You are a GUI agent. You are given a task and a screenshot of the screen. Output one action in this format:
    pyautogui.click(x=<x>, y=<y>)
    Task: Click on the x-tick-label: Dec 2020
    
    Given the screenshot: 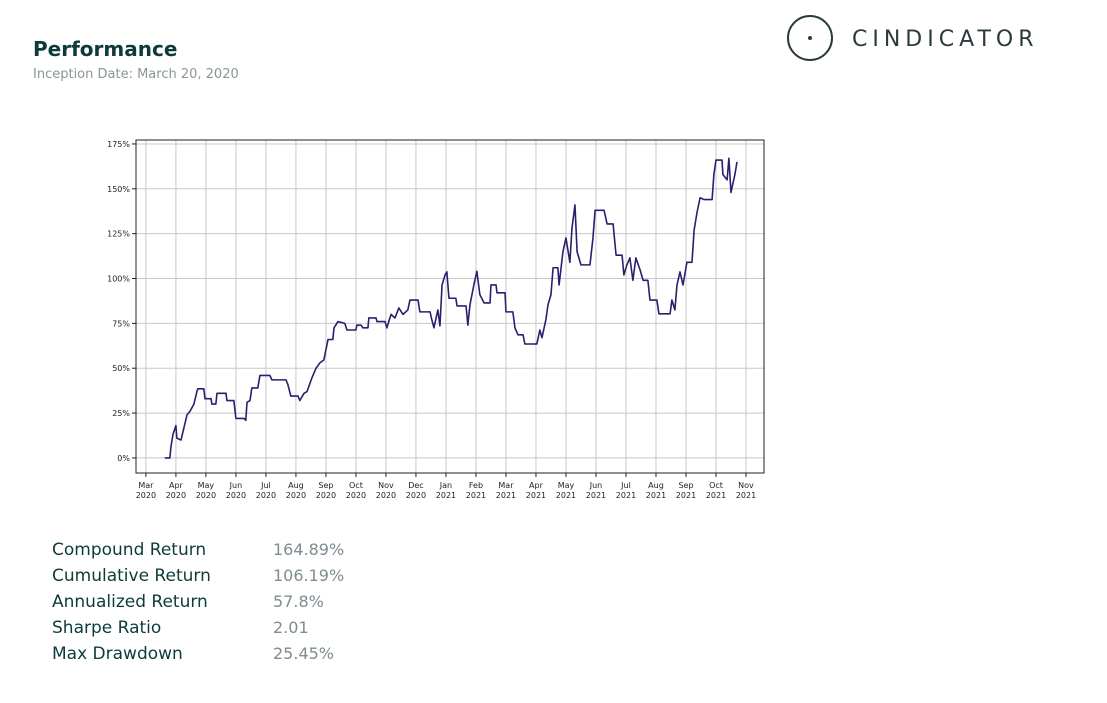 What is the action you would take?
    pyautogui.click(x=416, y=490)
    